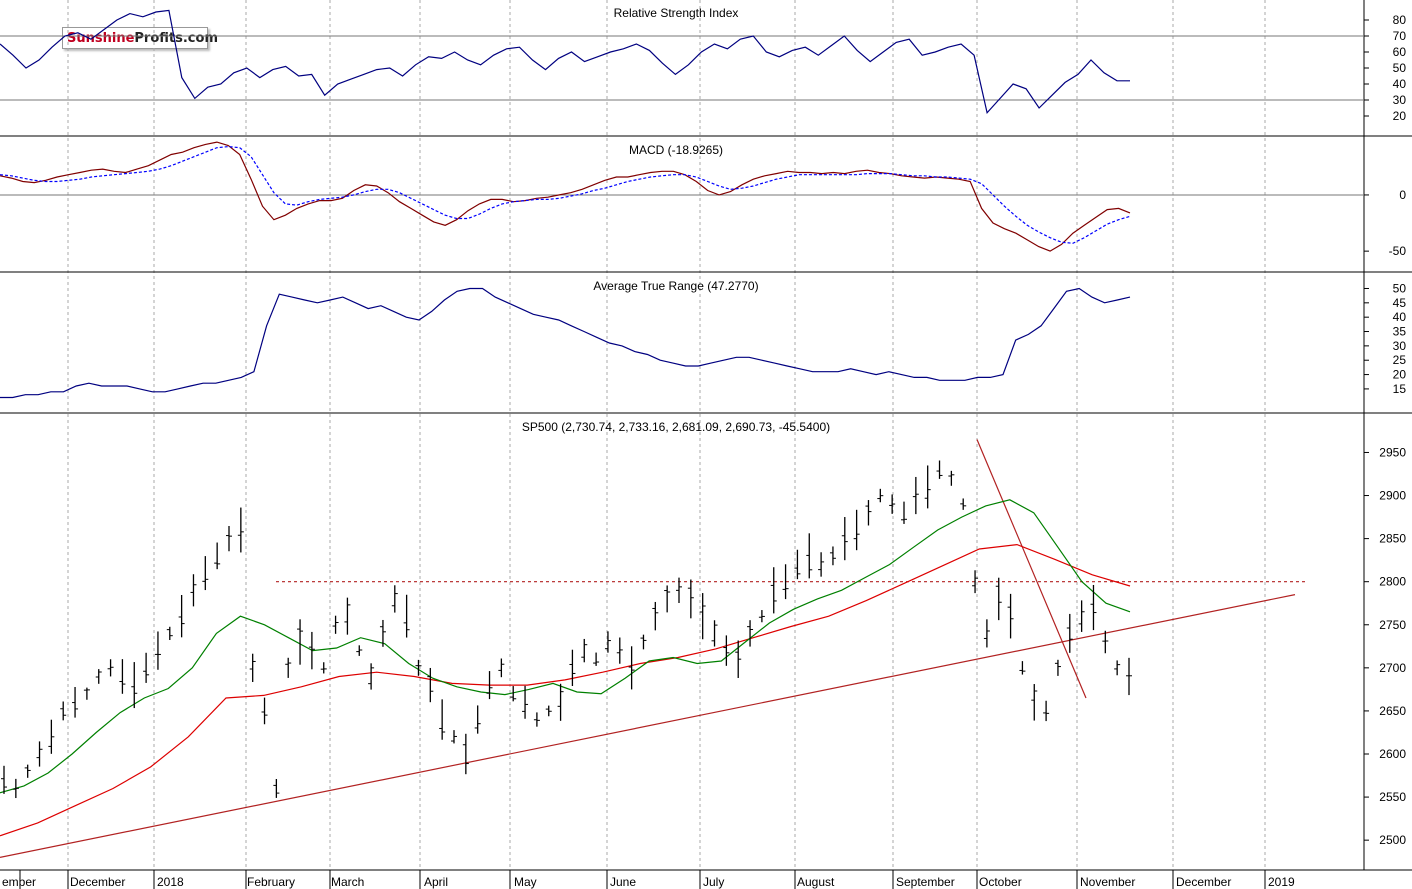  What do you see at coordinates (1392, 582) in the screenshot?
I see `y-tick-label: 2800` at bounding box center [1392, 582].